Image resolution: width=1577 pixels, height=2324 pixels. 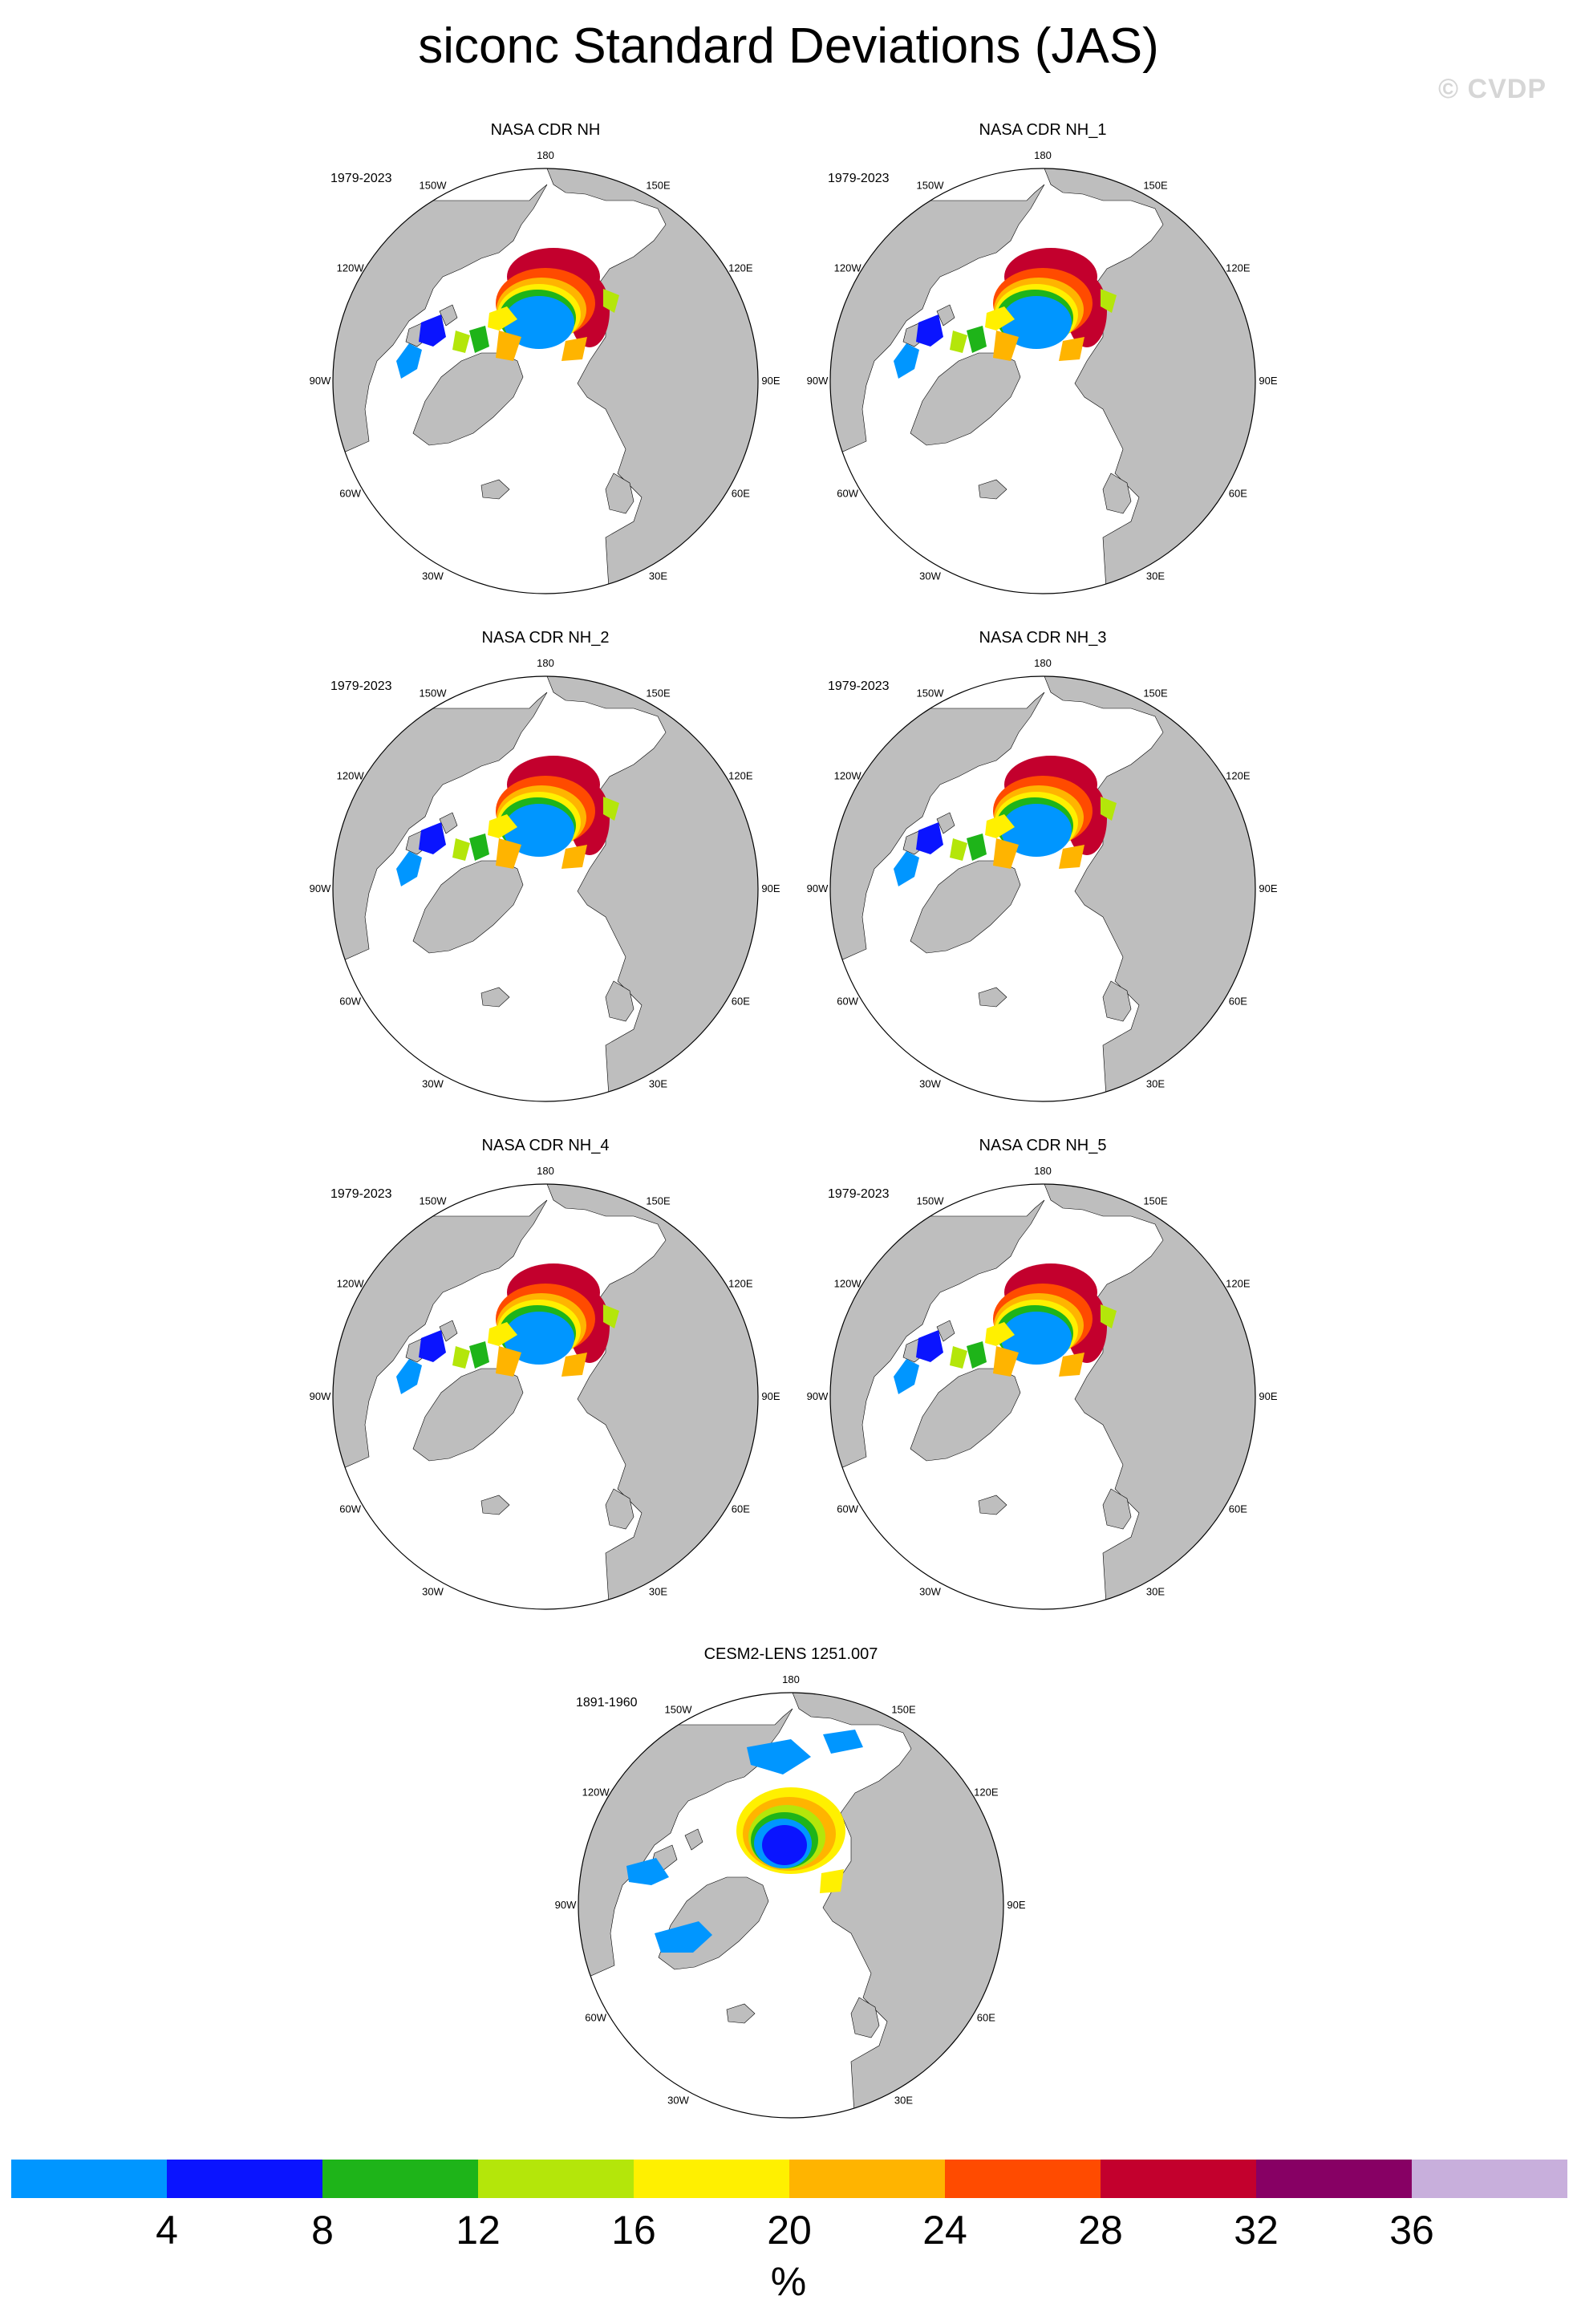 I want to click on longitude-label: 30W, so click(x=678, y=2100).